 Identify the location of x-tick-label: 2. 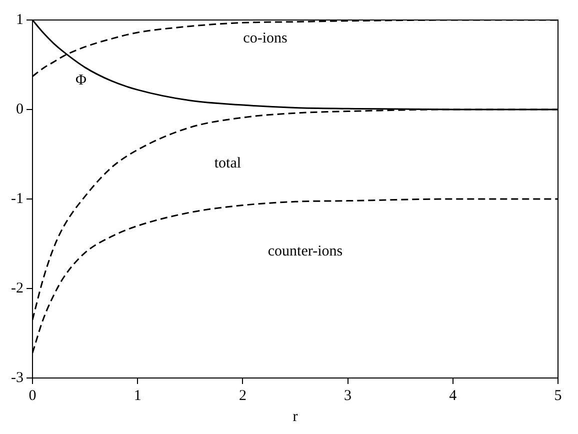
(242, 396).